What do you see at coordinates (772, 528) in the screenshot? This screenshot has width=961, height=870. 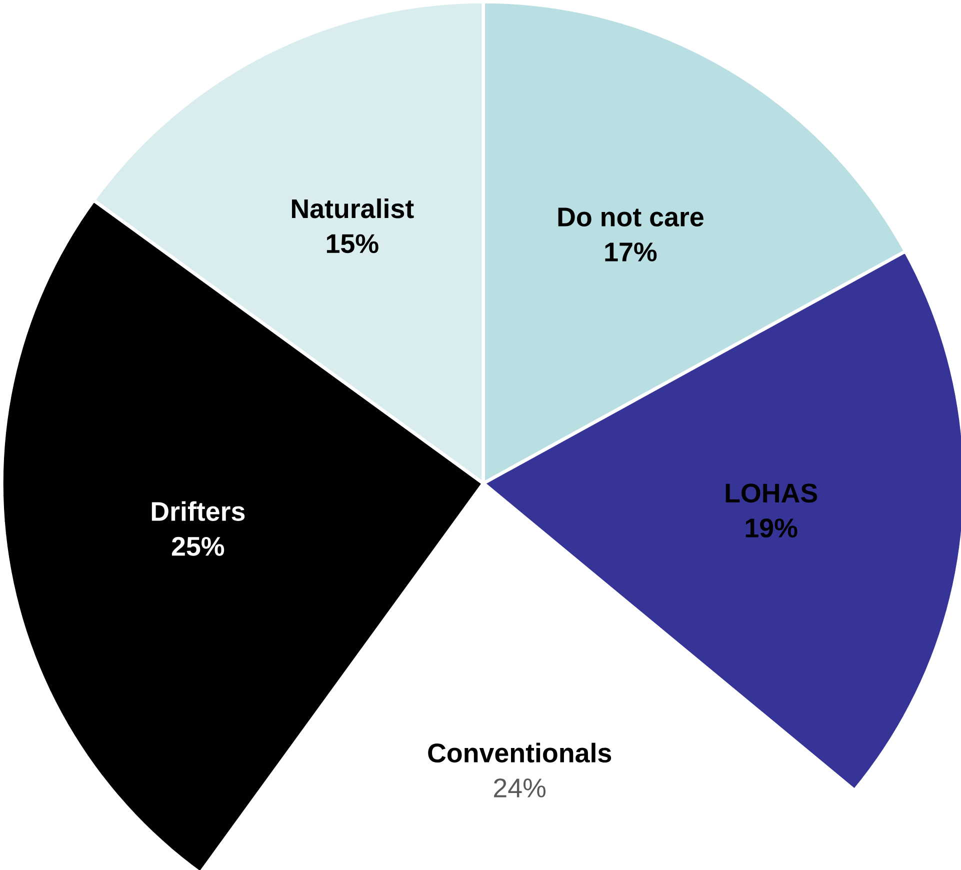 I see `data-label: 19%` at bounding box center [772, 528].